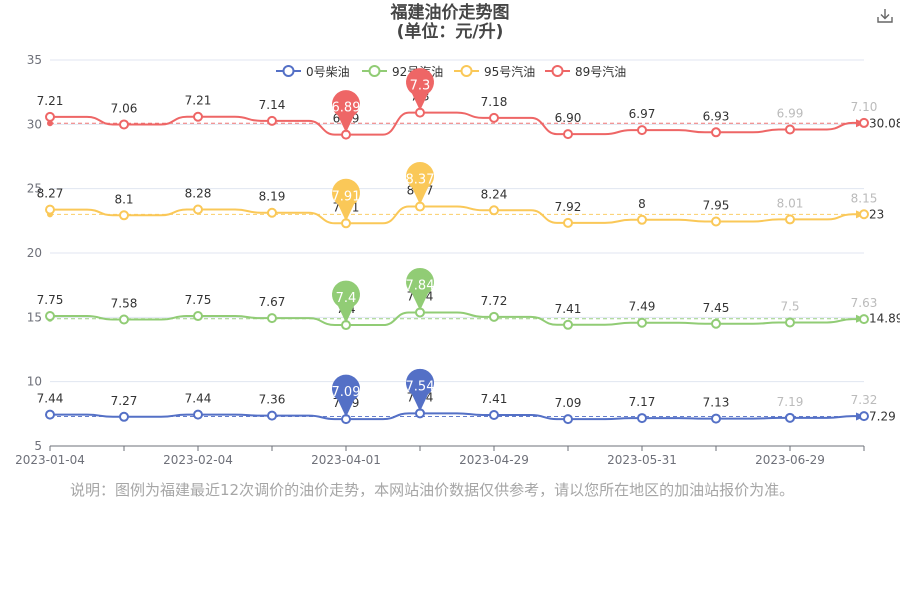  Describe the element at coordinates (34, 253) in the screenshot. I see `y-tick-label: 20` at that location.